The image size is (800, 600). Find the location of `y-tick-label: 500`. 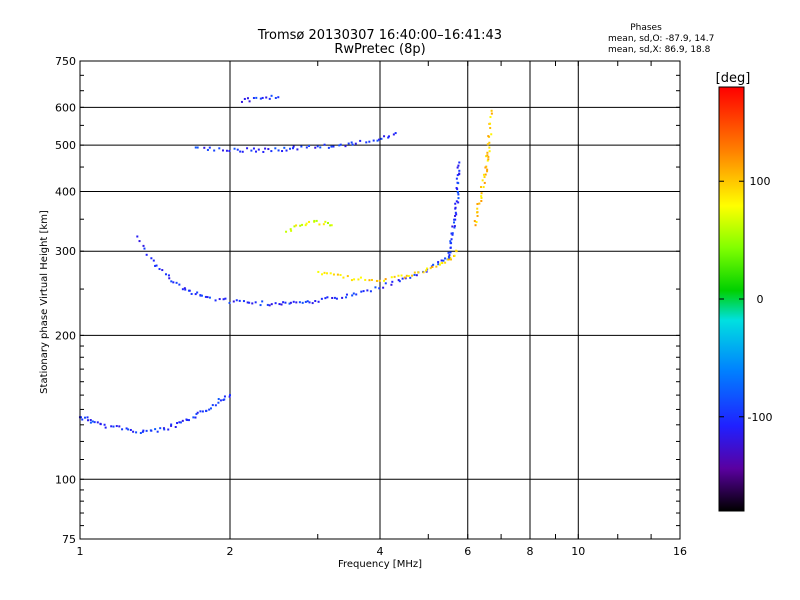

y-tick-label: 500 is located at coordinates (65, 145).